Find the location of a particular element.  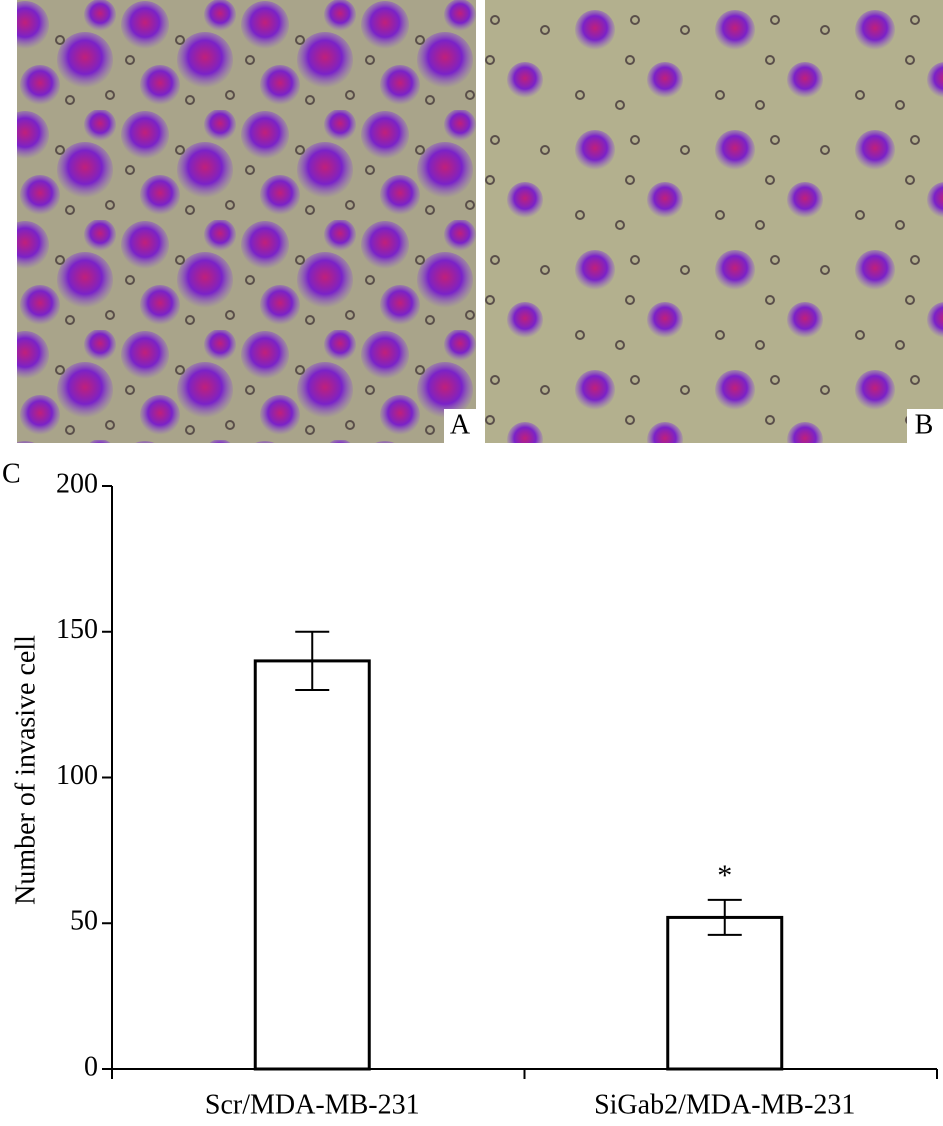

y-tick-label: 50 is located at coordinates (84, 921).